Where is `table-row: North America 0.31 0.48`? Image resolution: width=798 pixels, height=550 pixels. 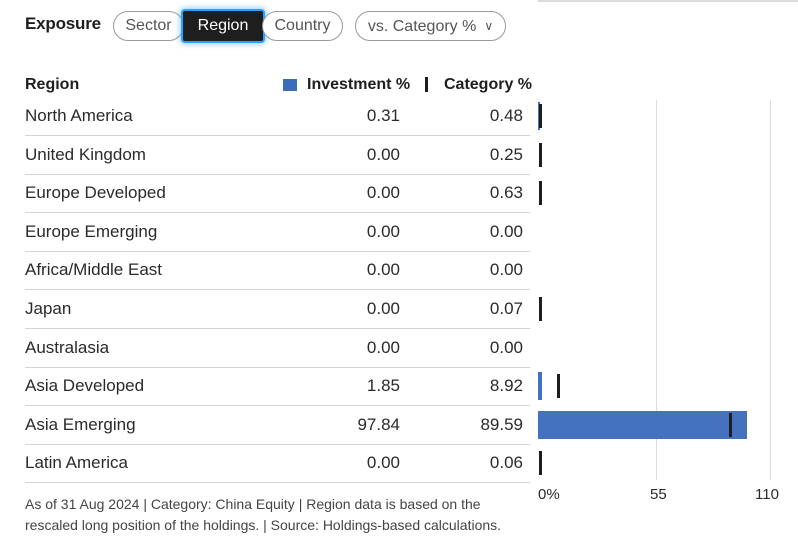 table-row: North America 0.31 0.48 is located at coordinates (277, 116).